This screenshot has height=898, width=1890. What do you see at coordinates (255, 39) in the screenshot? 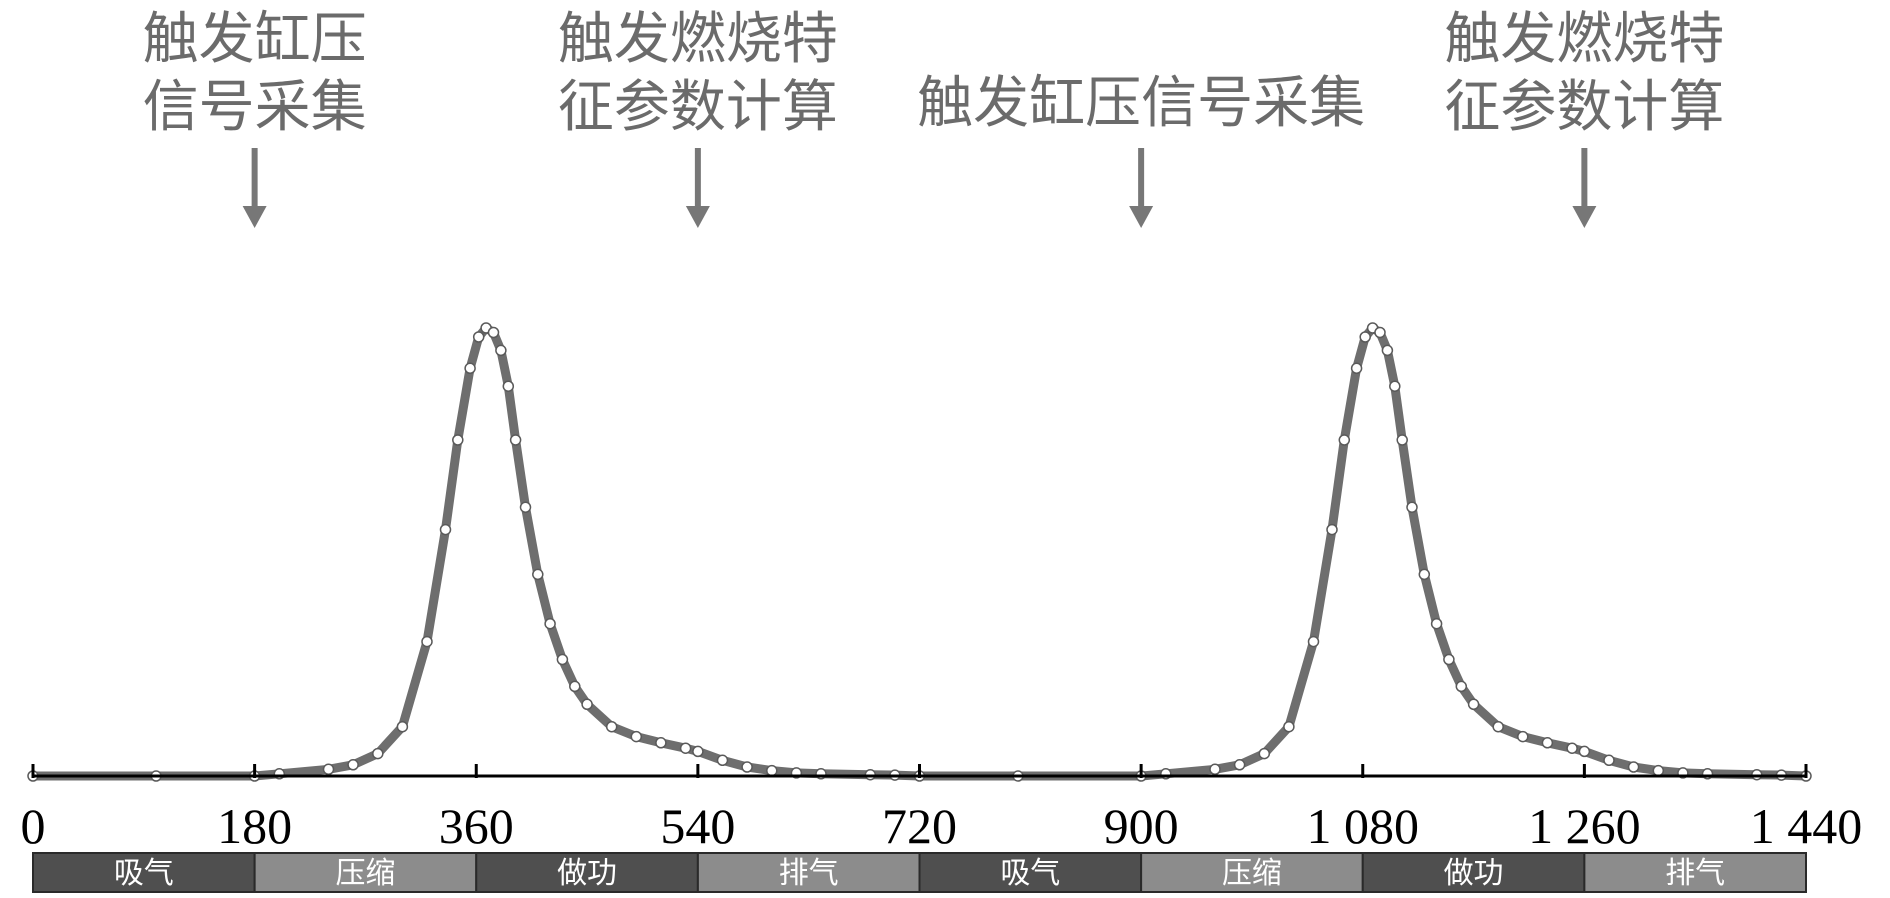
I see `annotation-text: 触发缸压` at bounding box center [255, 39].